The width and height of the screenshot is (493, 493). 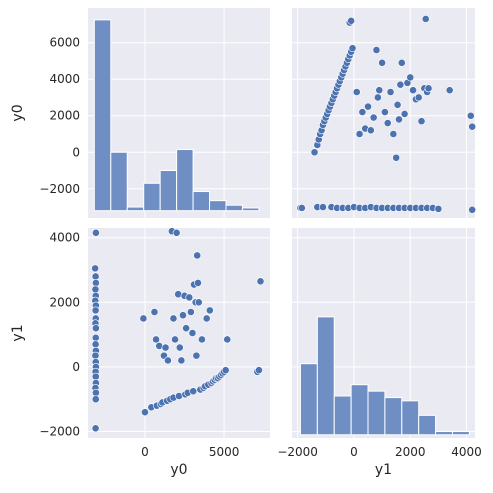 What do you see at coordinates (178, 470) in the screenshot?
I see `x-axis-label-y0: y0` at bounding box center [178, 470].